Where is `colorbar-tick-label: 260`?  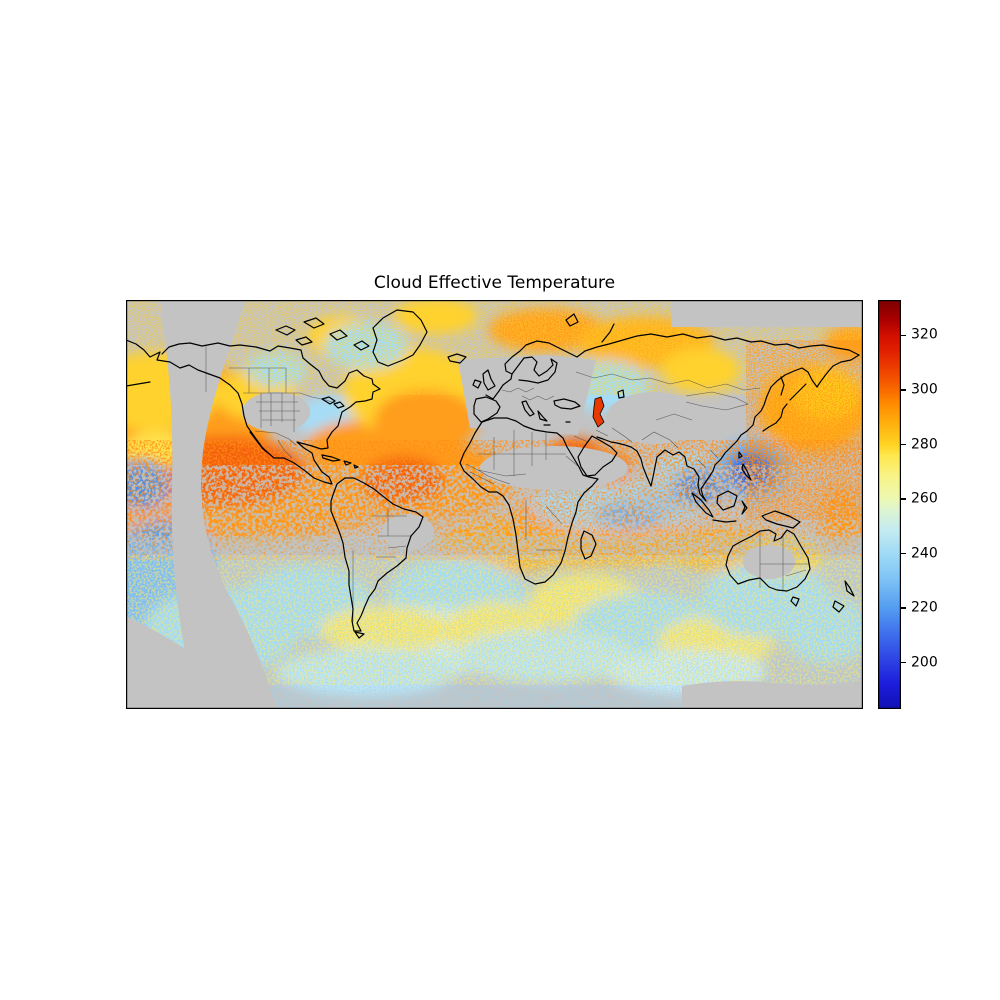 colorbar-tick-label: 260 is located at coordinates (924, 498).